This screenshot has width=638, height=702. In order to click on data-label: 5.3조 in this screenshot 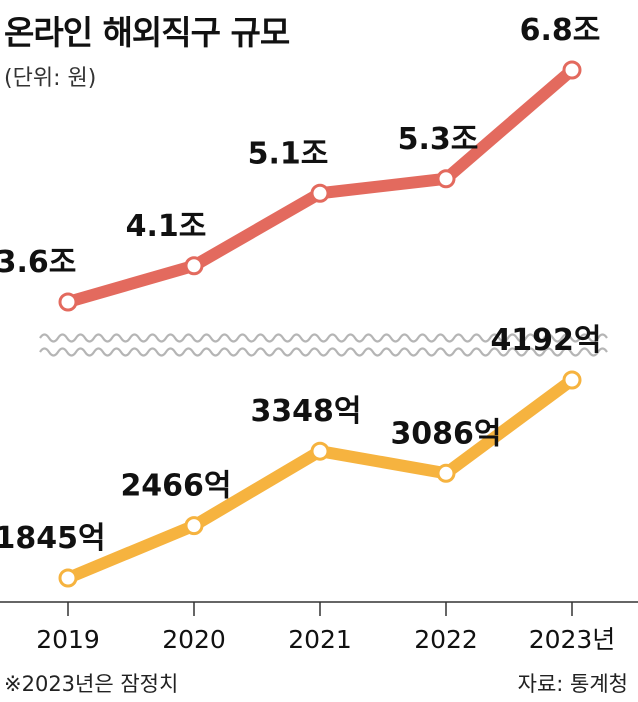, I will do `click(438, 139)`.